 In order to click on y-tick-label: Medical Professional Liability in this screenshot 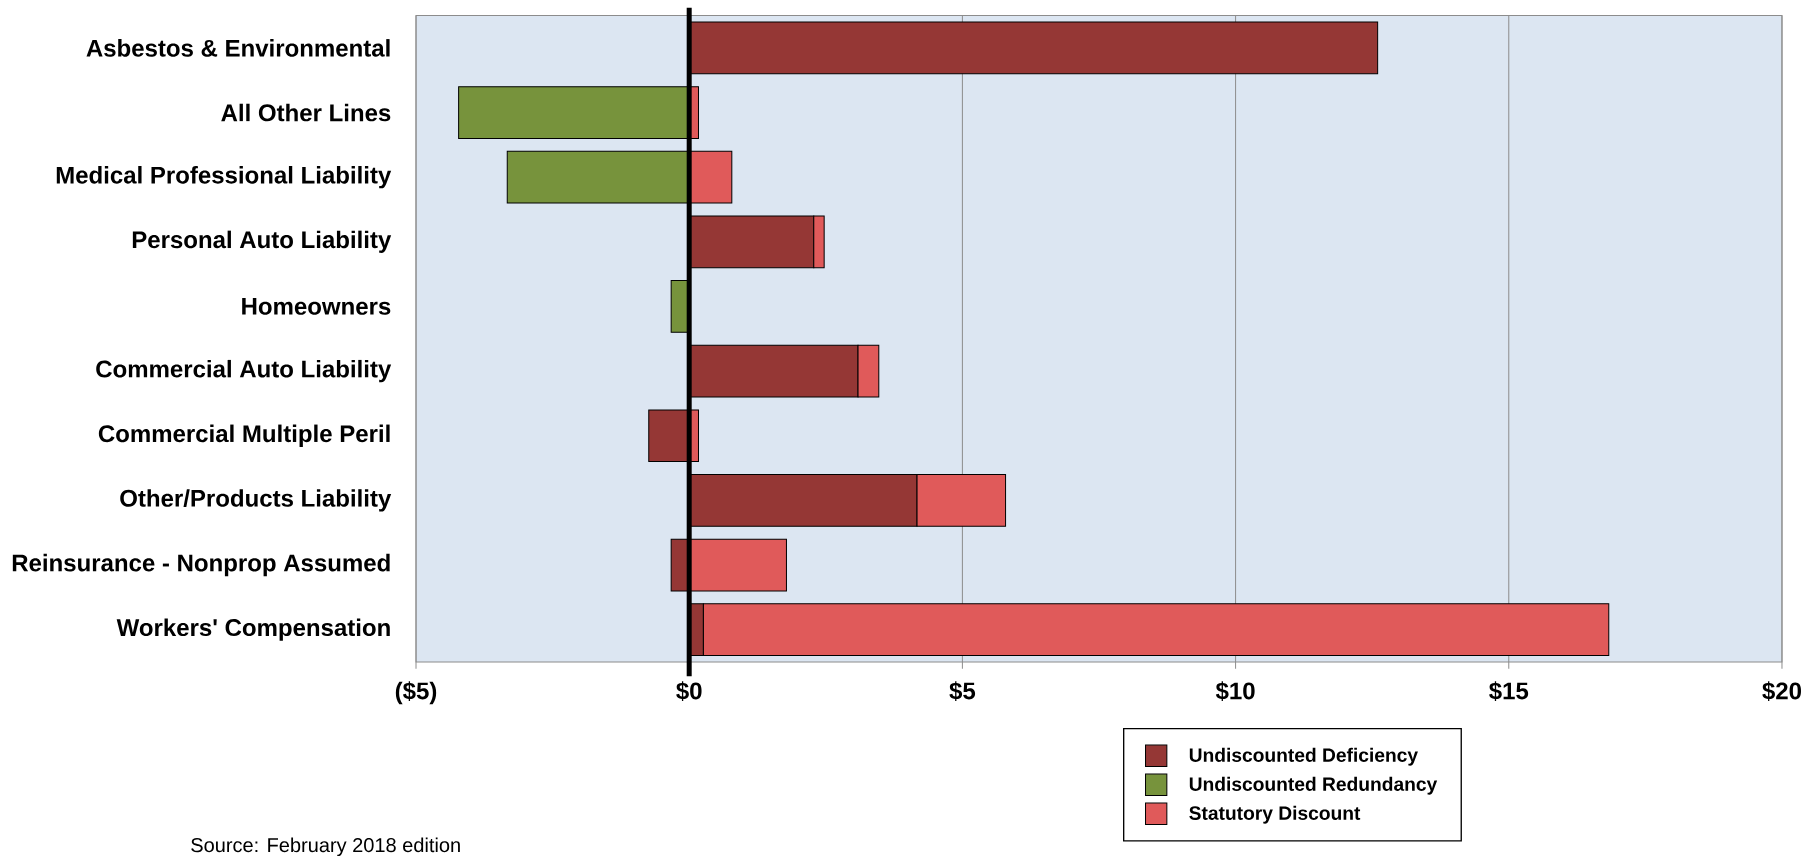, I will do `click(224, 177)`.